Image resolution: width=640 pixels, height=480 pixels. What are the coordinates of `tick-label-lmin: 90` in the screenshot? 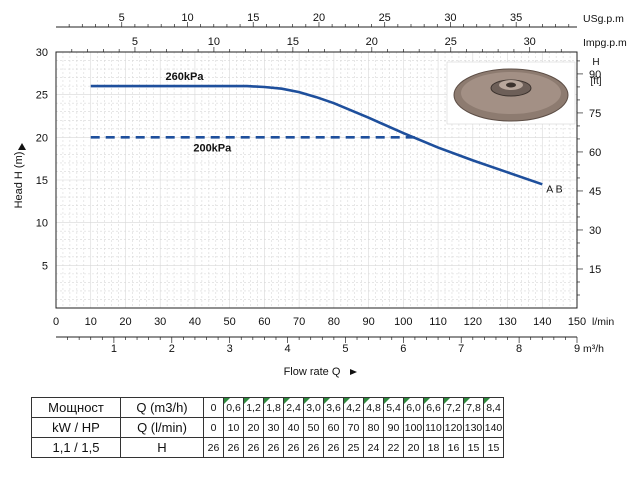 It's located at (368, 322).